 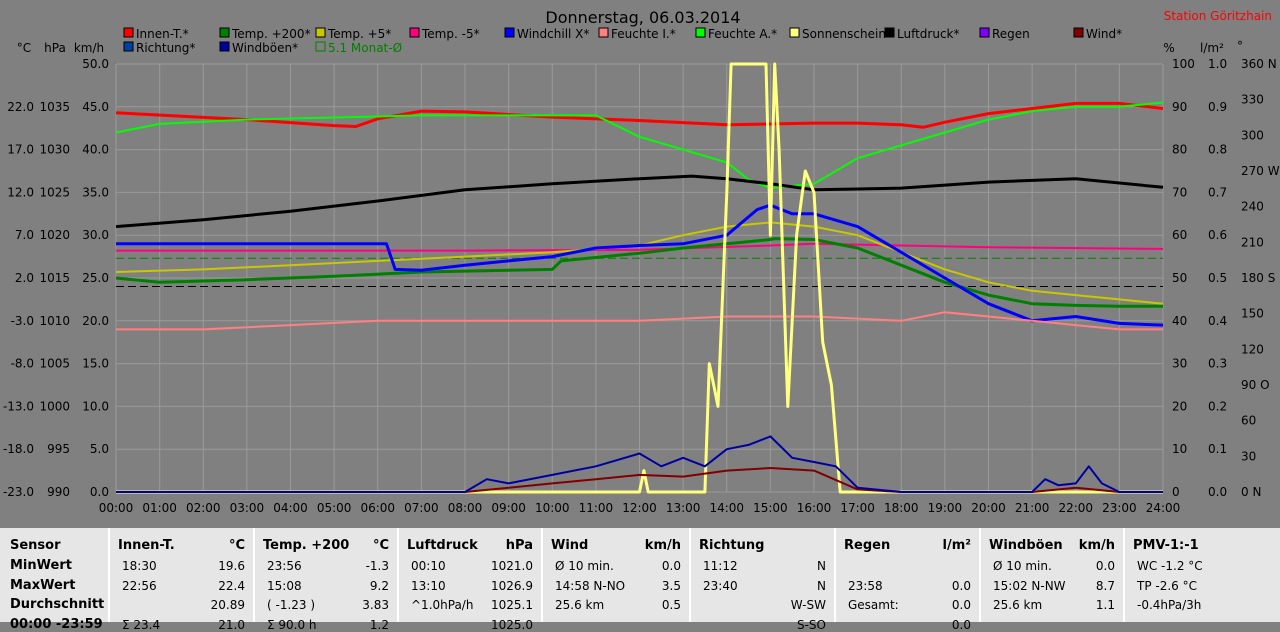 What do you see at coordinates (1217, 192) in the screenshot?
I see `rain-tick-label: 0.7` at bounding box center [1217, 192].